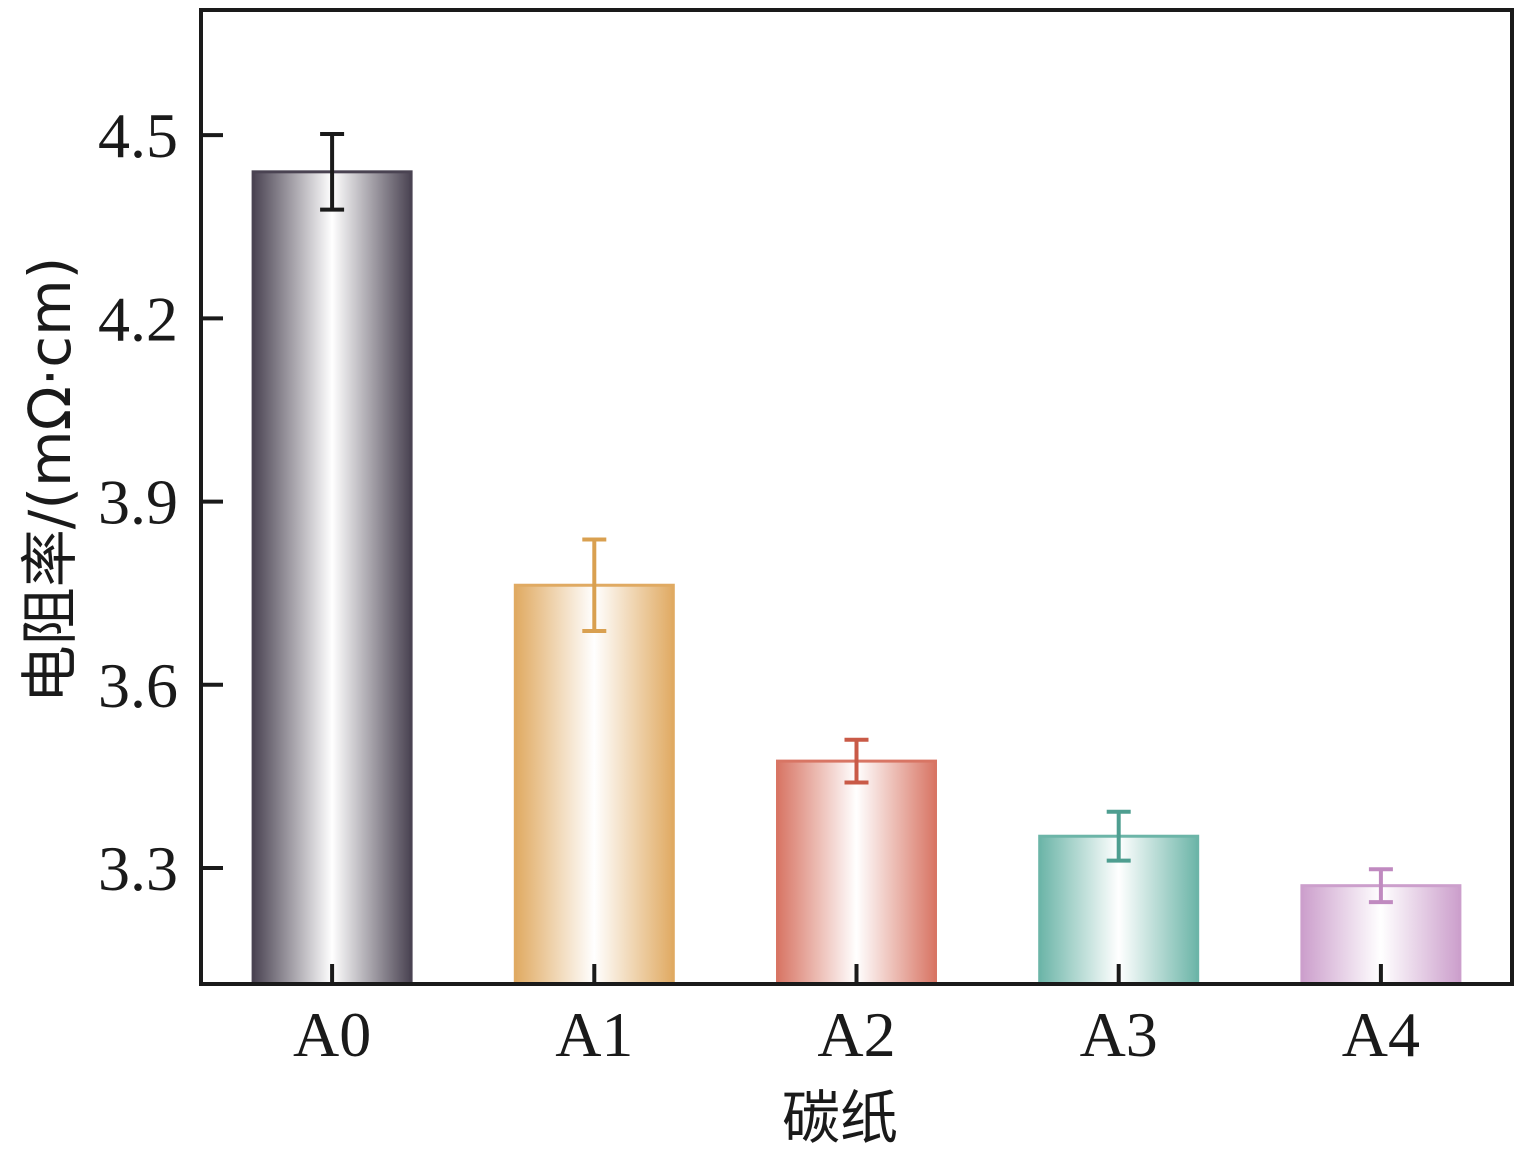 The width and height of the screenshot is (1533, 1150). Describe the element at coordinates (332, 578) in the screenshot. I see `bar-A0` at that location.